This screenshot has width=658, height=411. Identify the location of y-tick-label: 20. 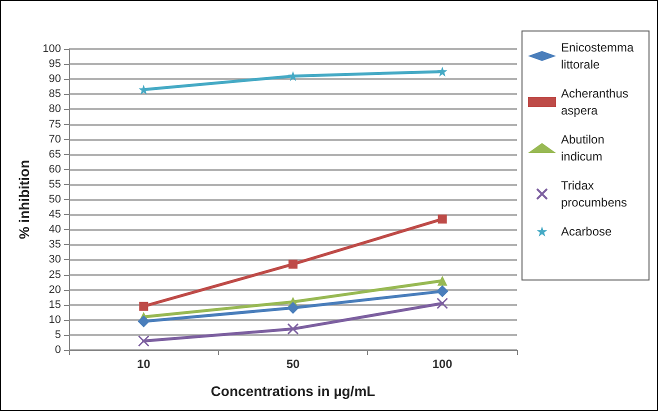
(54, 290).